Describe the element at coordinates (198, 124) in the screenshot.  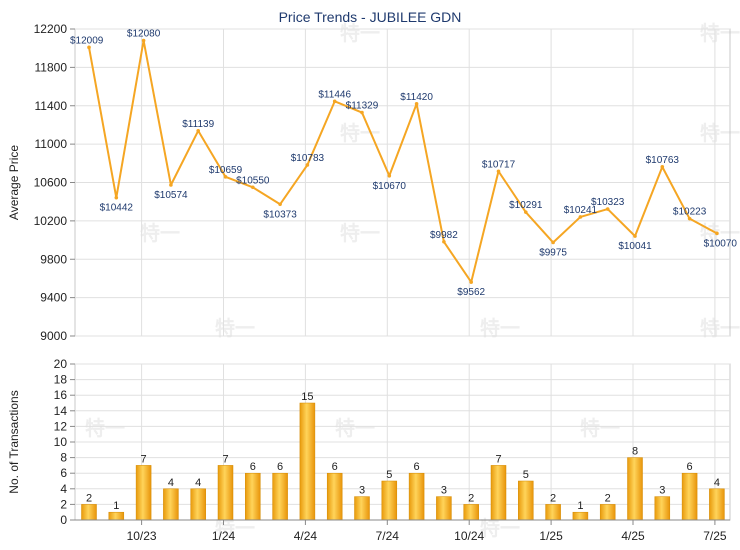
I see `price-data-label: $11139` at that location.